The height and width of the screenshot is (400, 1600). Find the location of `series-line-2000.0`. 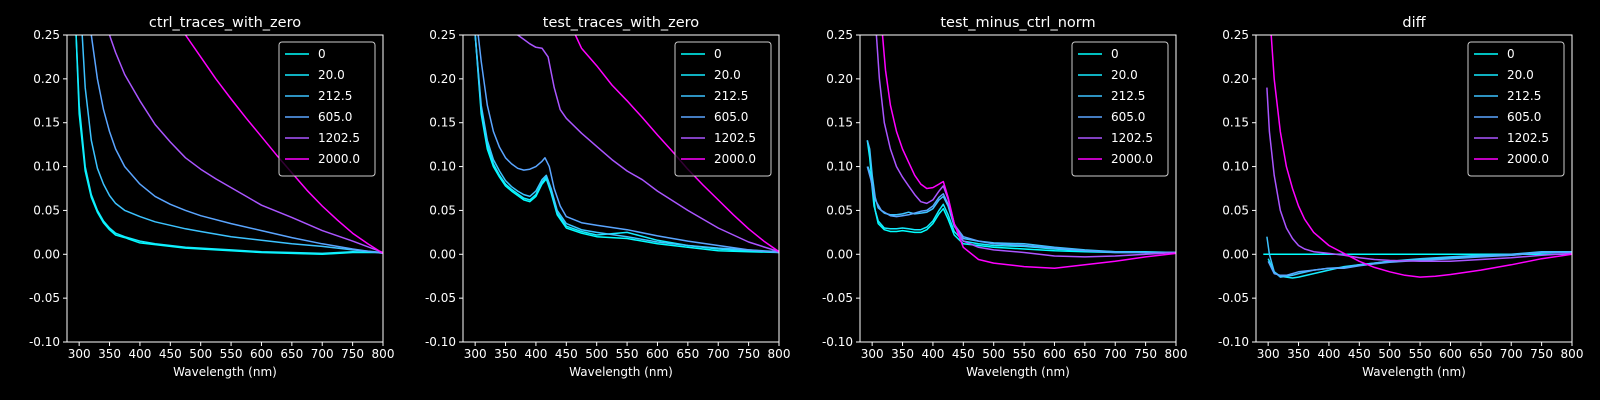

series-line-2000.0 is located at coordinates (1421, 156).